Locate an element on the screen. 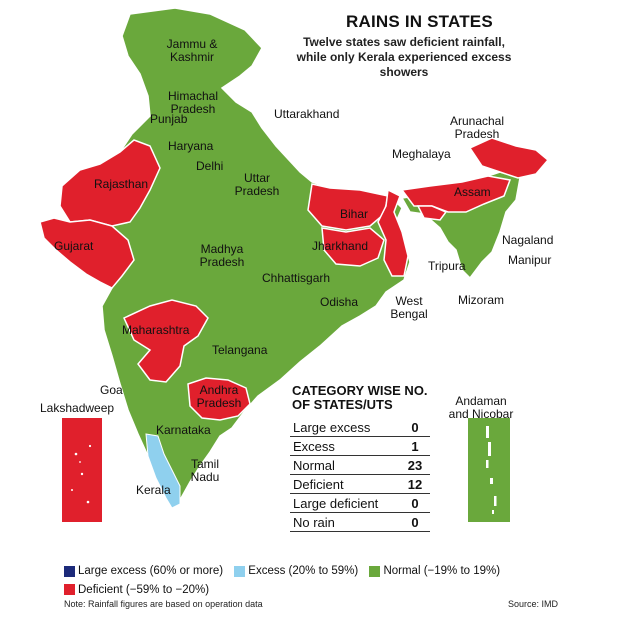 The image size is (620, 619). row-value: 23 is located at coordinates (415, 465).